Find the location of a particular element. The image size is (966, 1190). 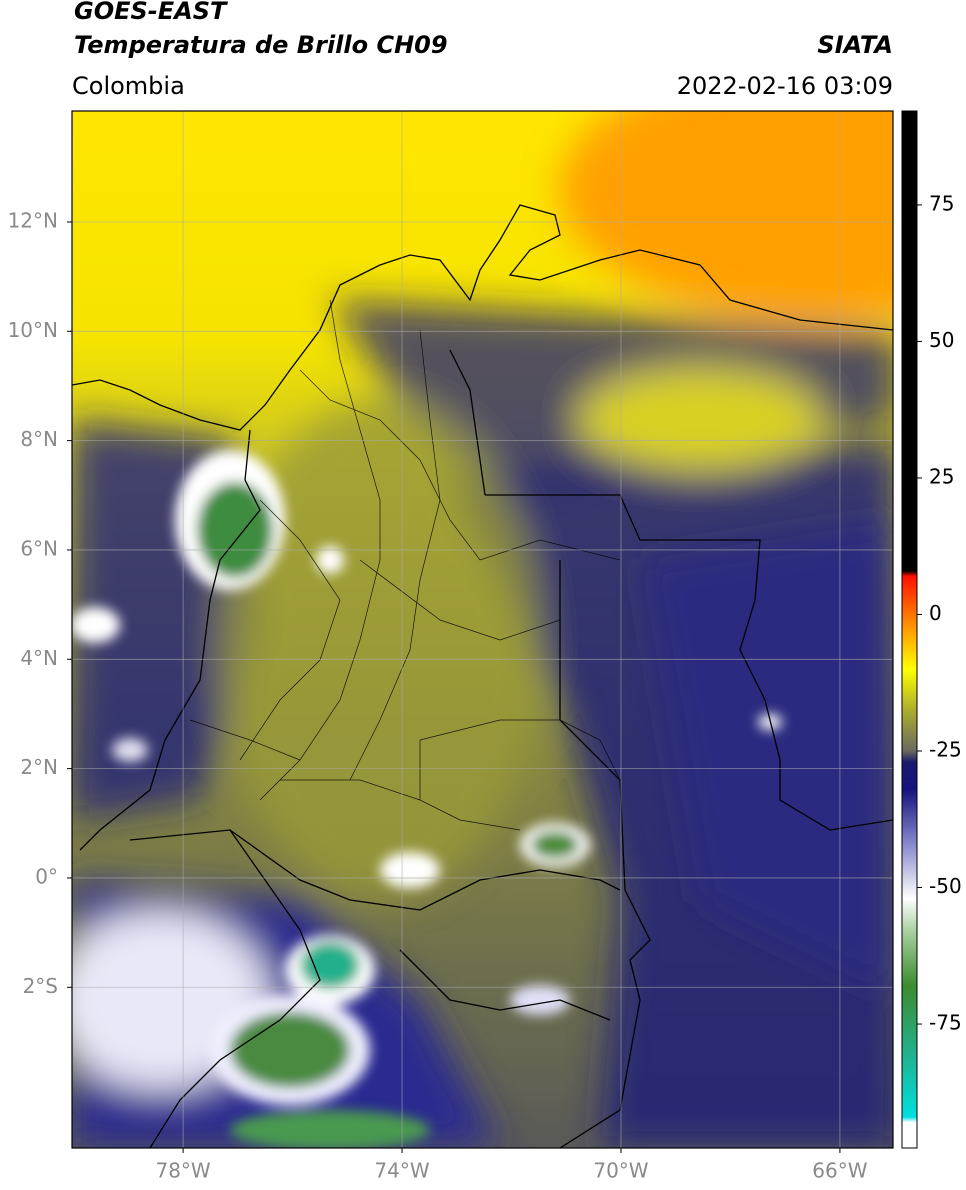

colorbar-tick-label: 0 is located at coordinates (935, 613).